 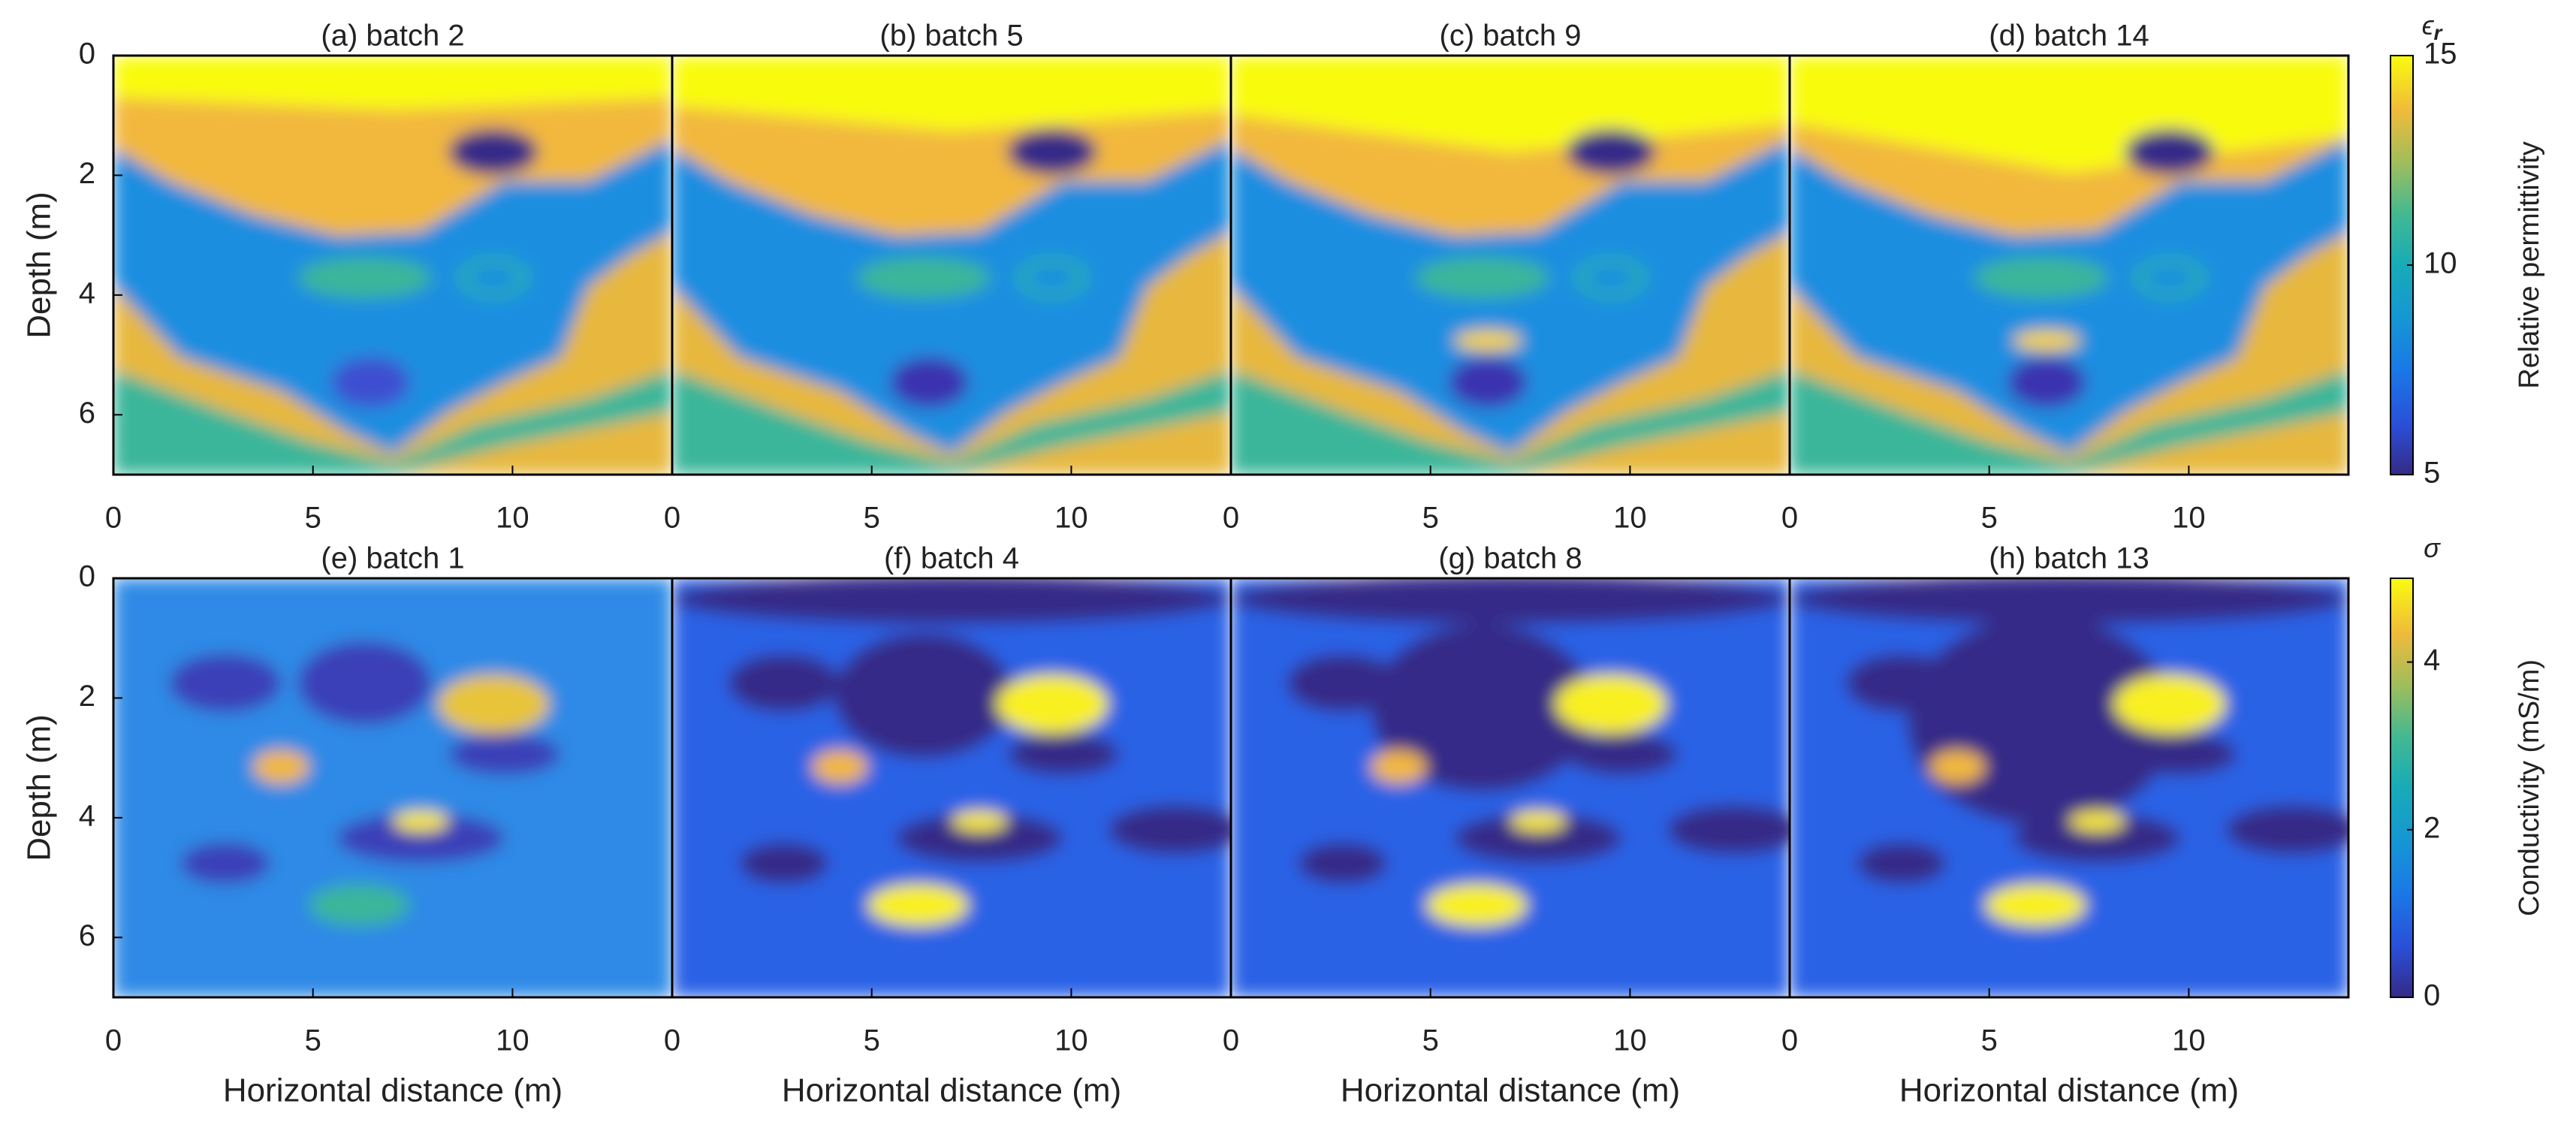 I want to click on panel-title: (b) batch 5, so click(x=951, y=36).